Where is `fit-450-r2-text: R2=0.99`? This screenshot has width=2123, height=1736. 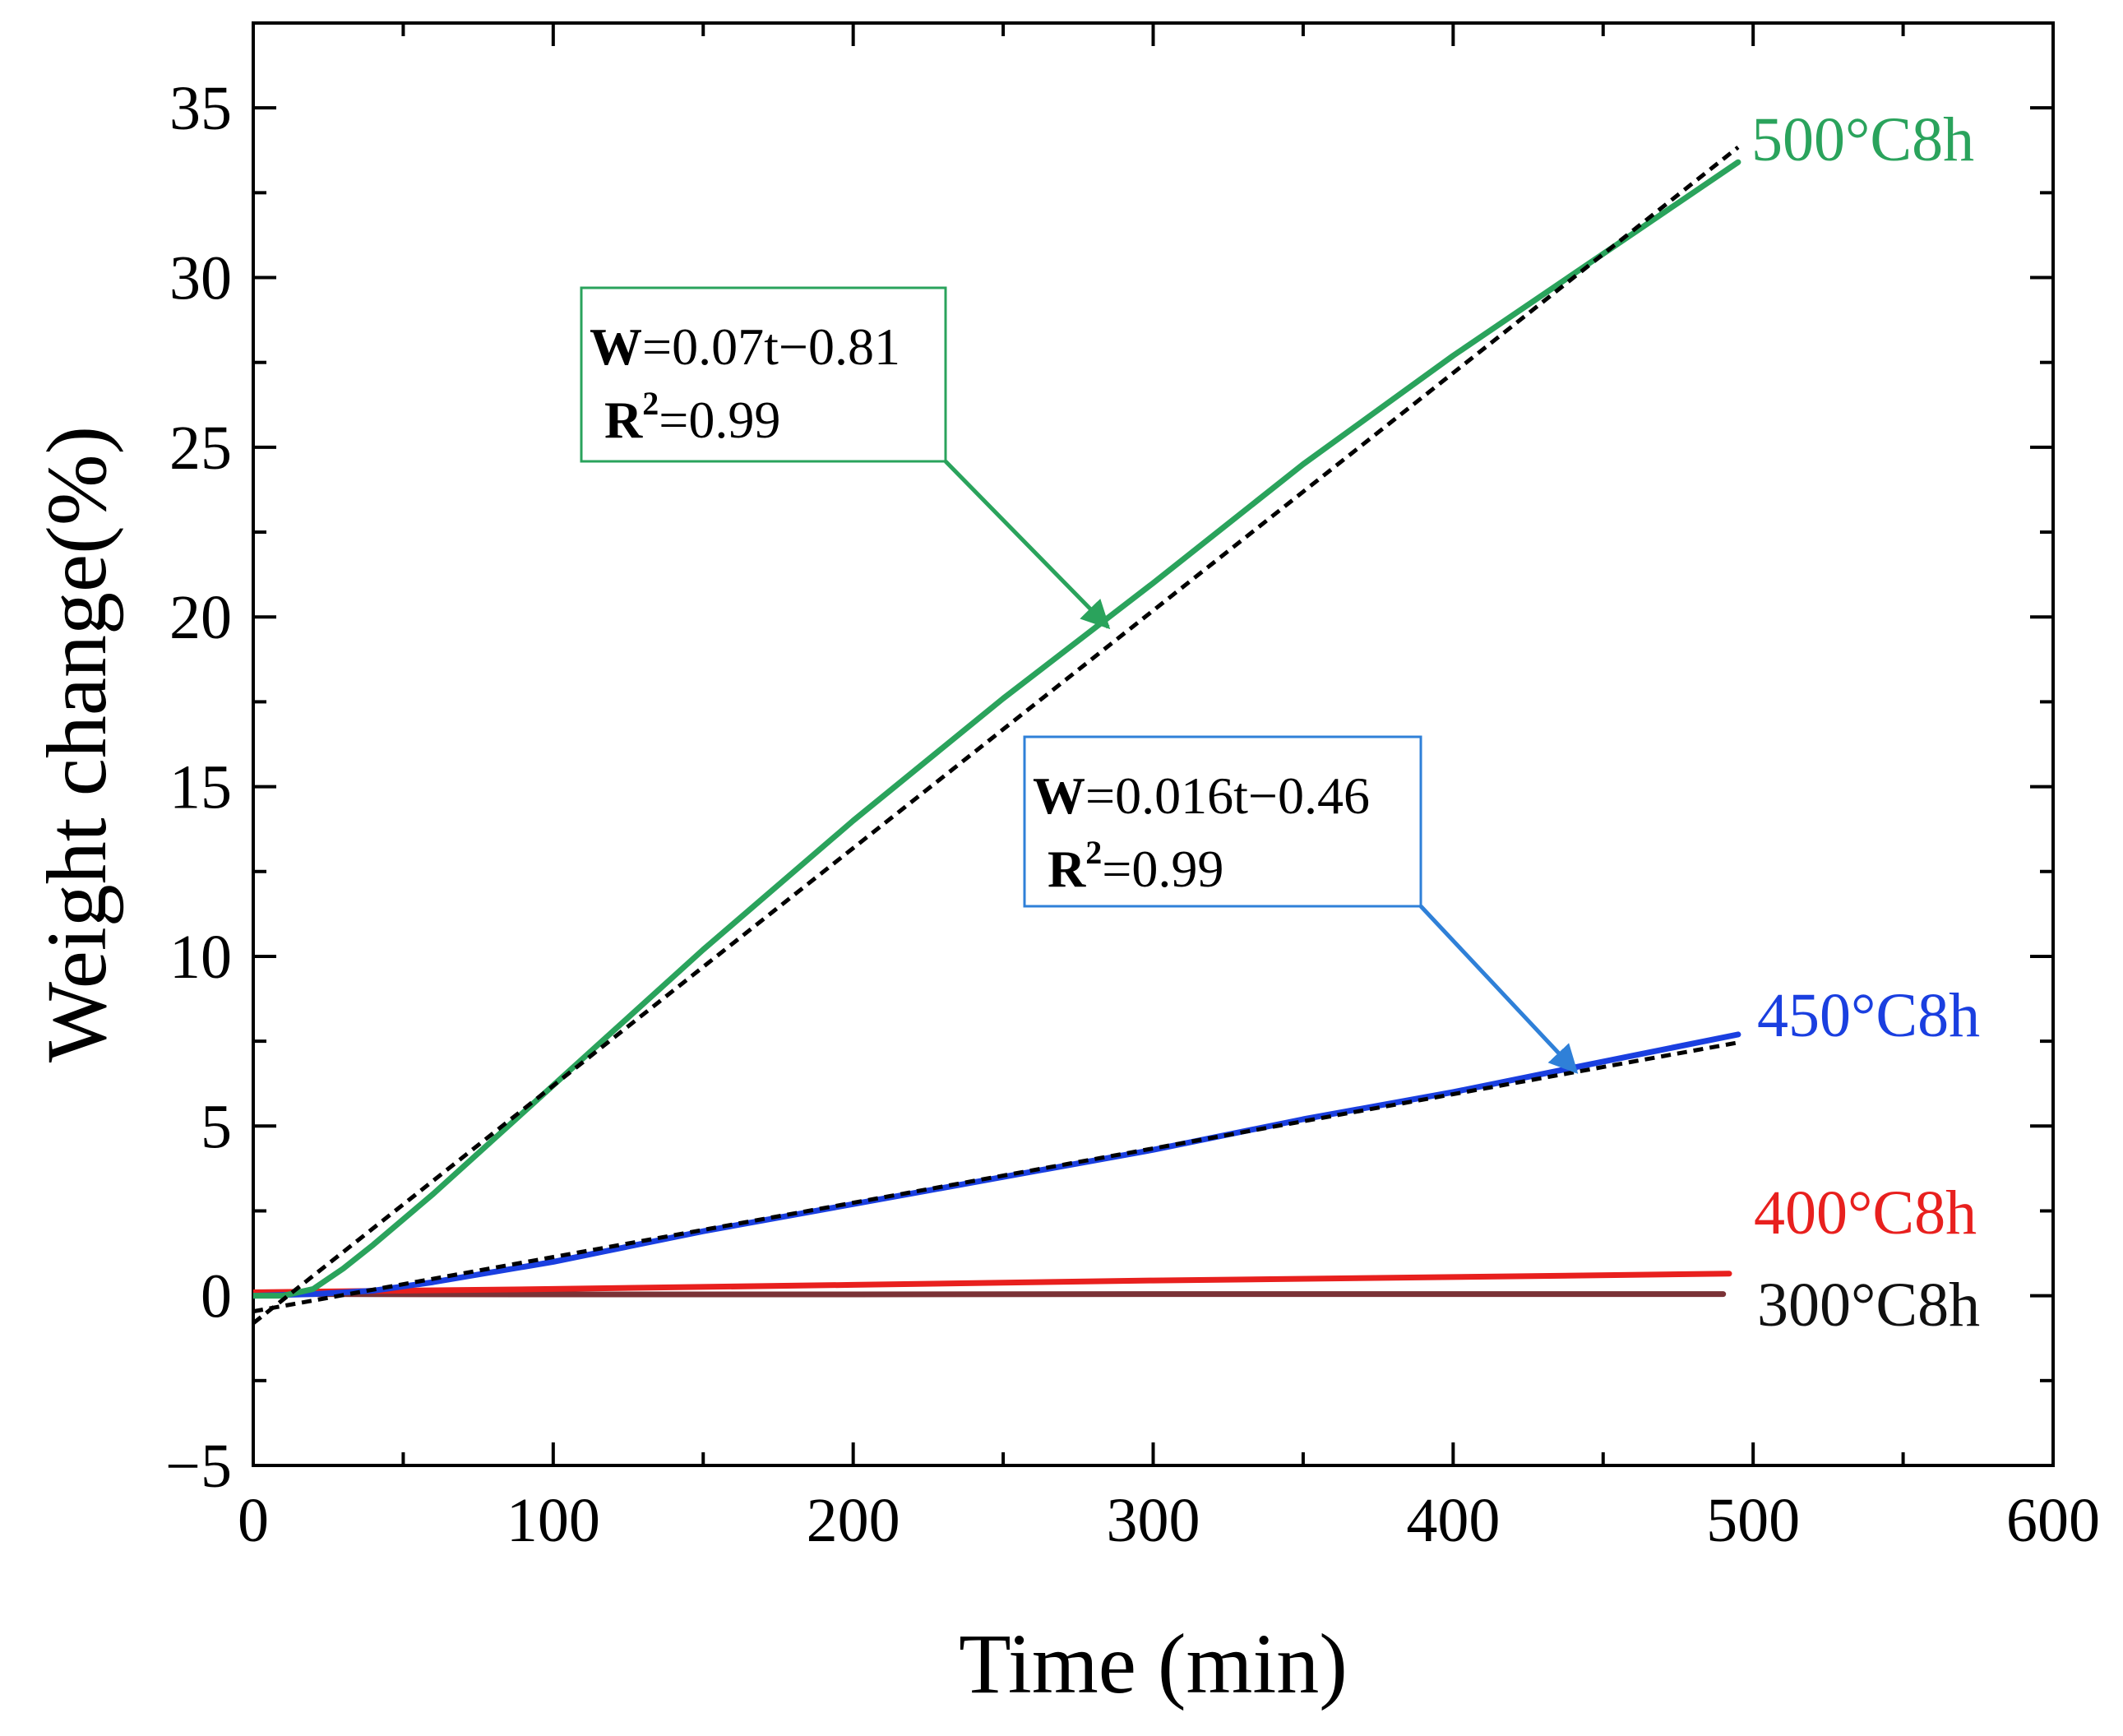 fit-450-r2-text: R2=0.99 is located at coordinates (1135, 866).